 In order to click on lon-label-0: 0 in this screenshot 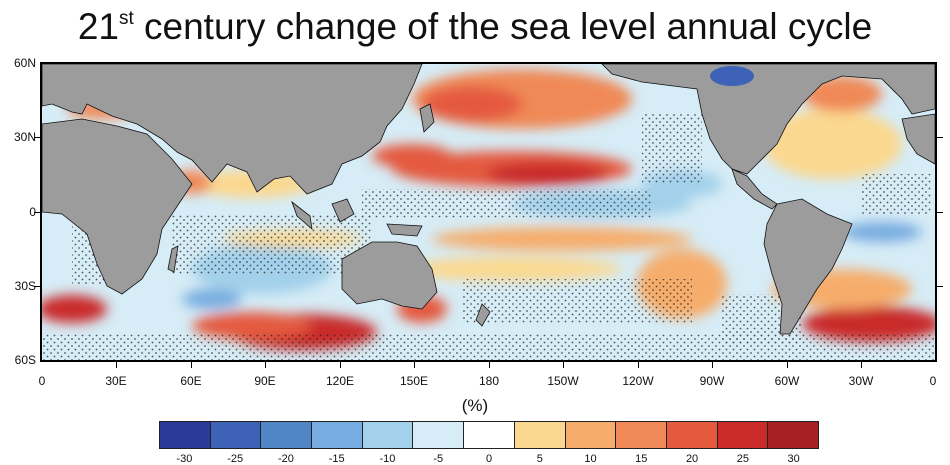, I will do `click(42, 381)`.